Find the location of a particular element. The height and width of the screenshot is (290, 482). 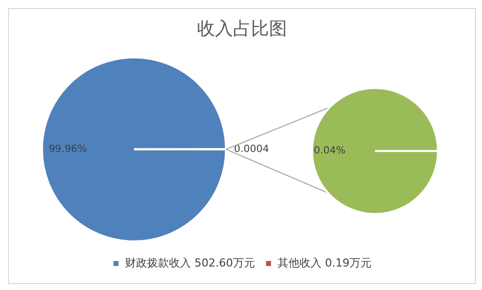

text: 0.0004 is located at coordinates (251, 149).